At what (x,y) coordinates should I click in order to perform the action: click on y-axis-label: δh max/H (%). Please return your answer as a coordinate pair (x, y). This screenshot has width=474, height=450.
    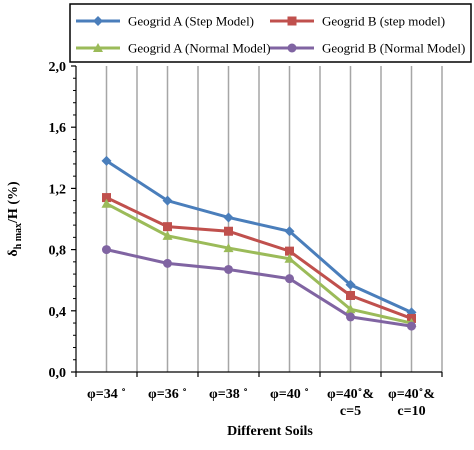
    Looking at the image, I should click on (15, 219).